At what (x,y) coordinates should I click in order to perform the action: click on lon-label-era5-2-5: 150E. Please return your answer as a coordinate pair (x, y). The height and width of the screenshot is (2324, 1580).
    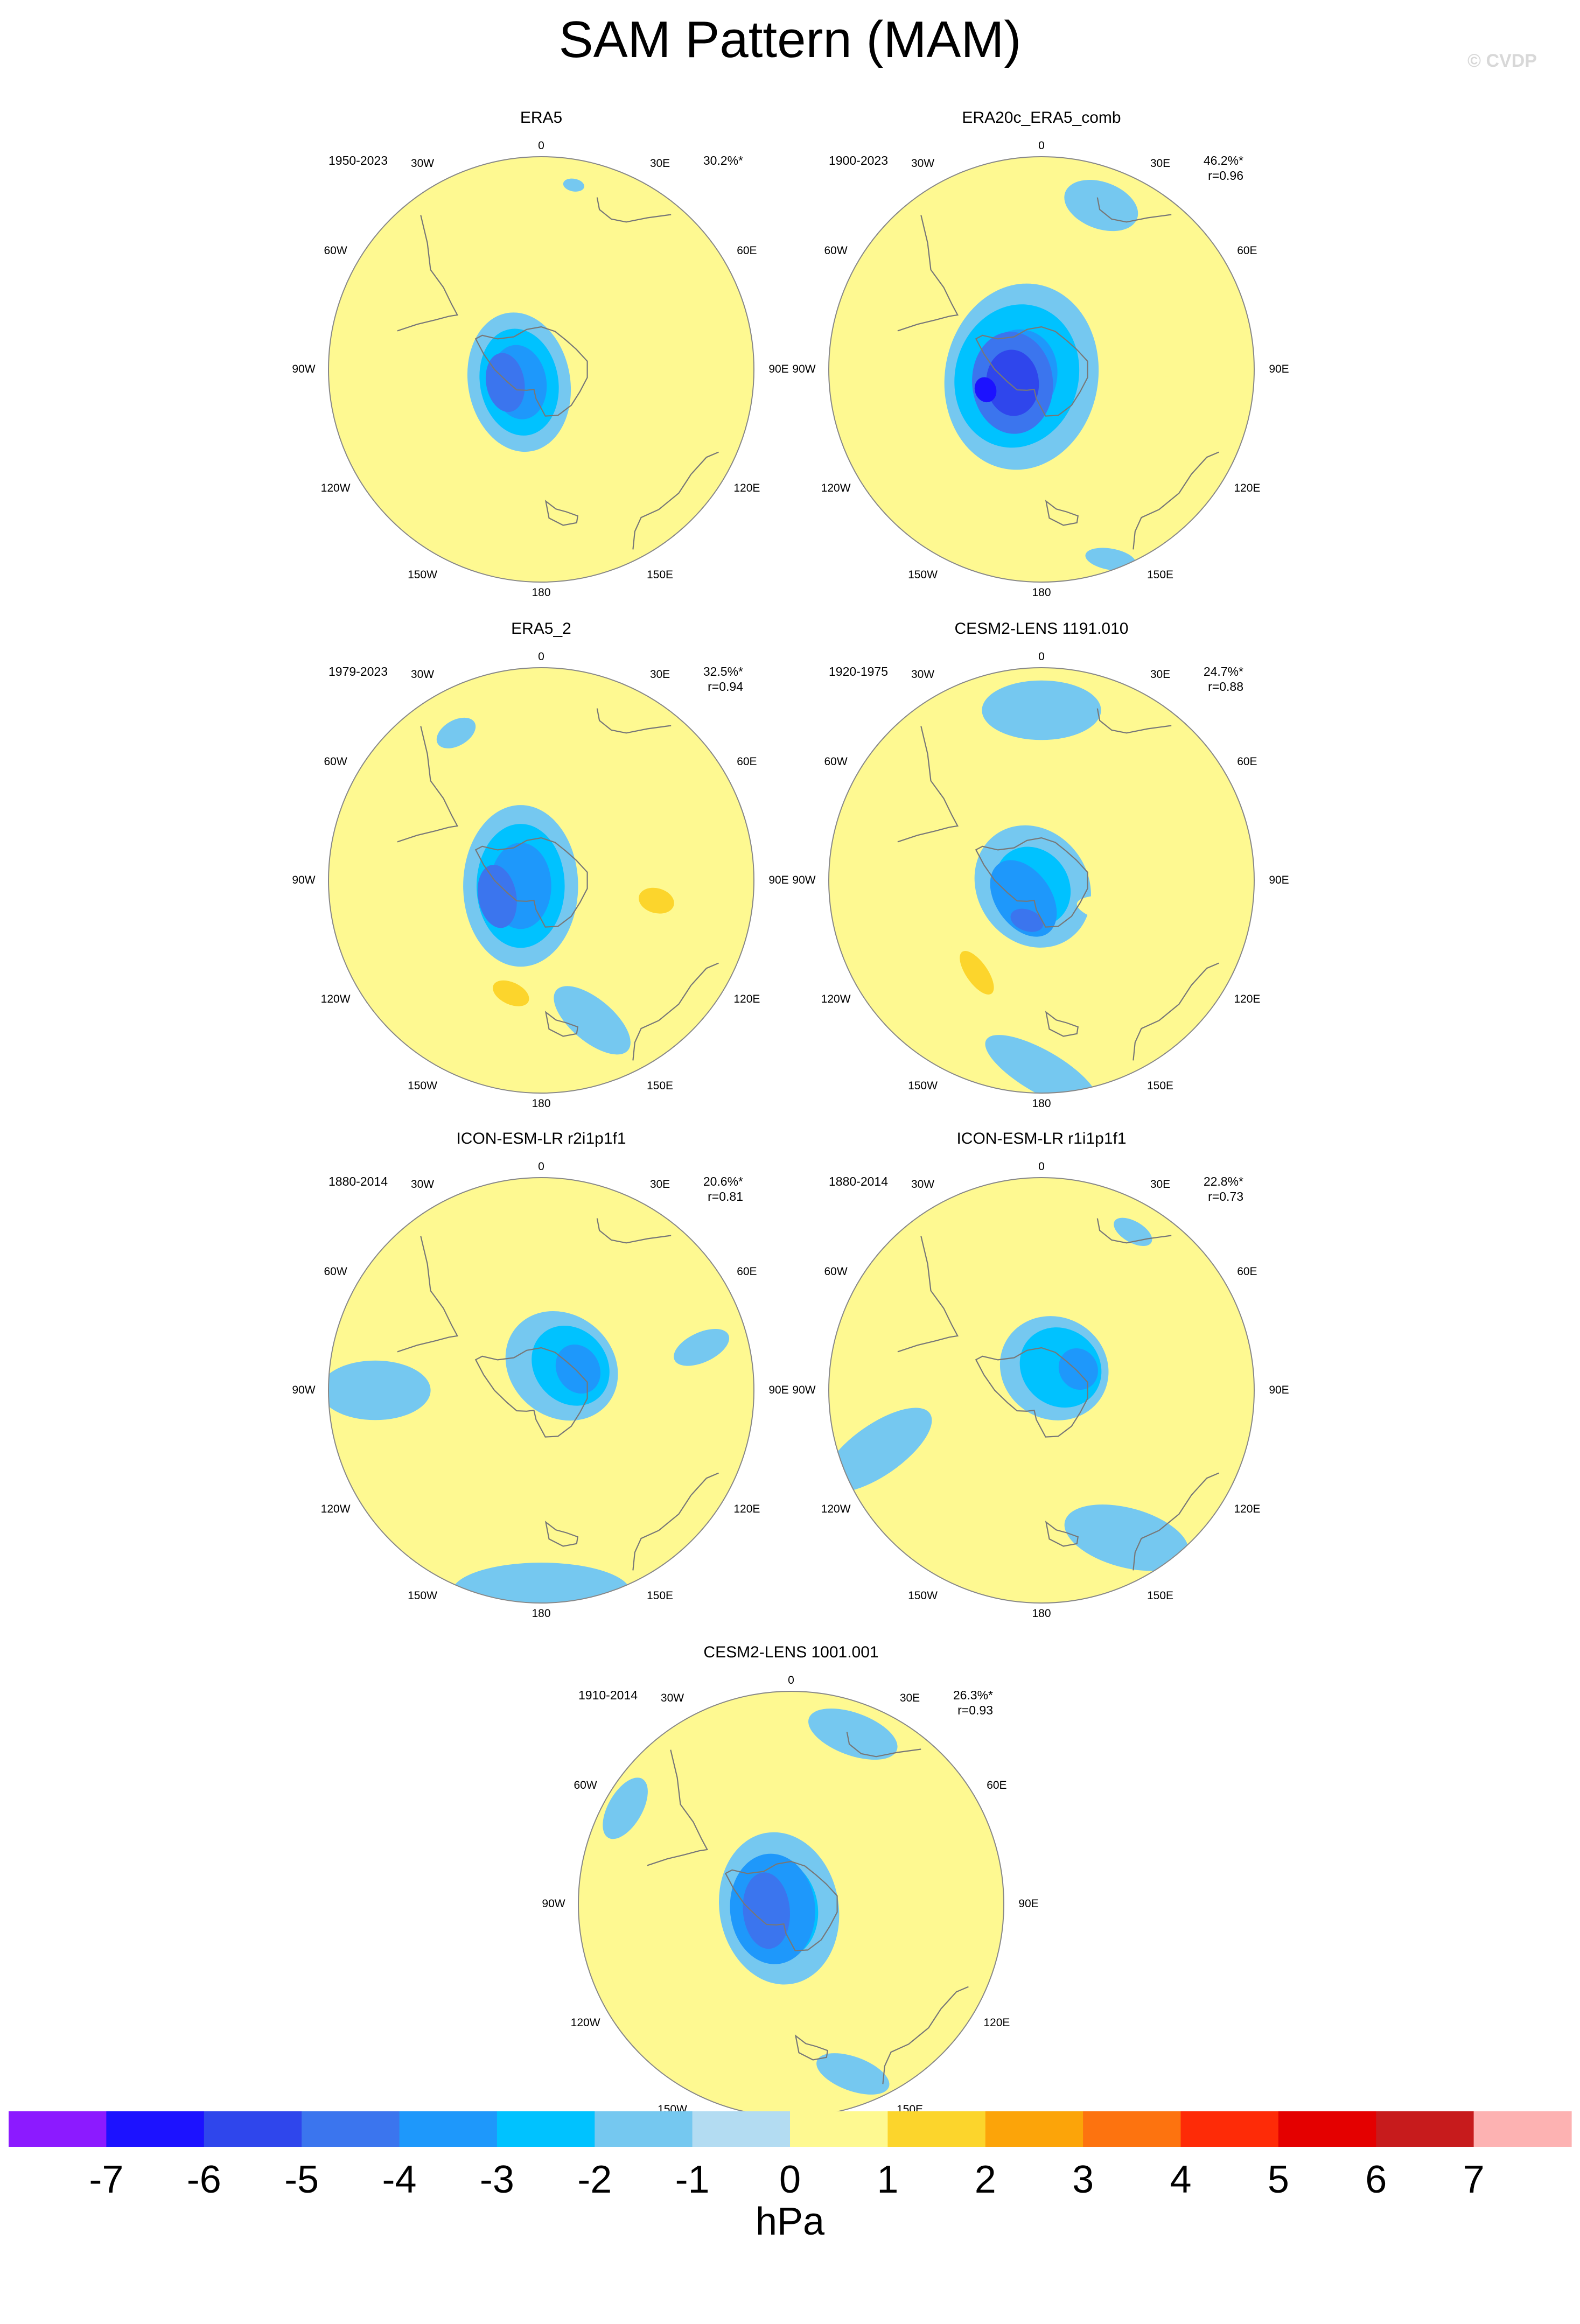
    Looking at the image, I should click on (660, 1085).